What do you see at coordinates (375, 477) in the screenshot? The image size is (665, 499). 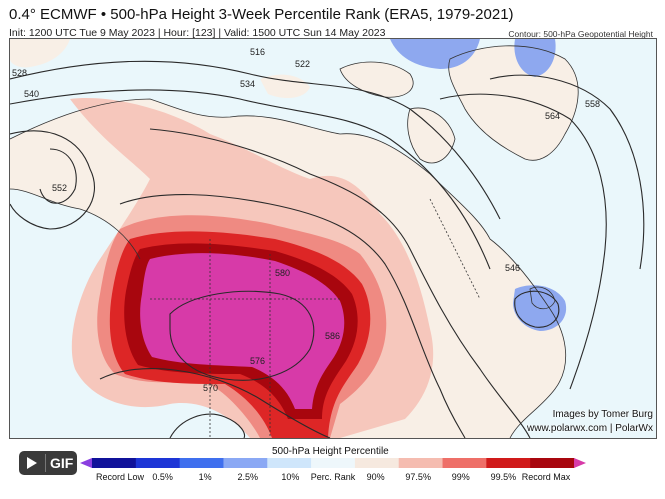 I see `colorbar-label: 90%` at bounding box center [375, 477].